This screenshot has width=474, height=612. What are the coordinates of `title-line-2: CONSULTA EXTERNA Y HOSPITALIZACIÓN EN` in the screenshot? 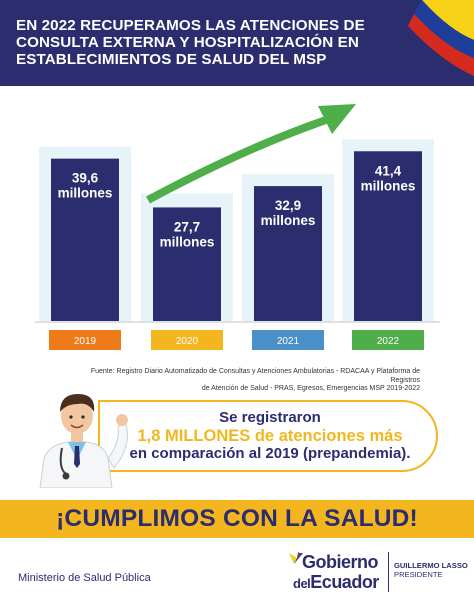 It's located at (187, 42).